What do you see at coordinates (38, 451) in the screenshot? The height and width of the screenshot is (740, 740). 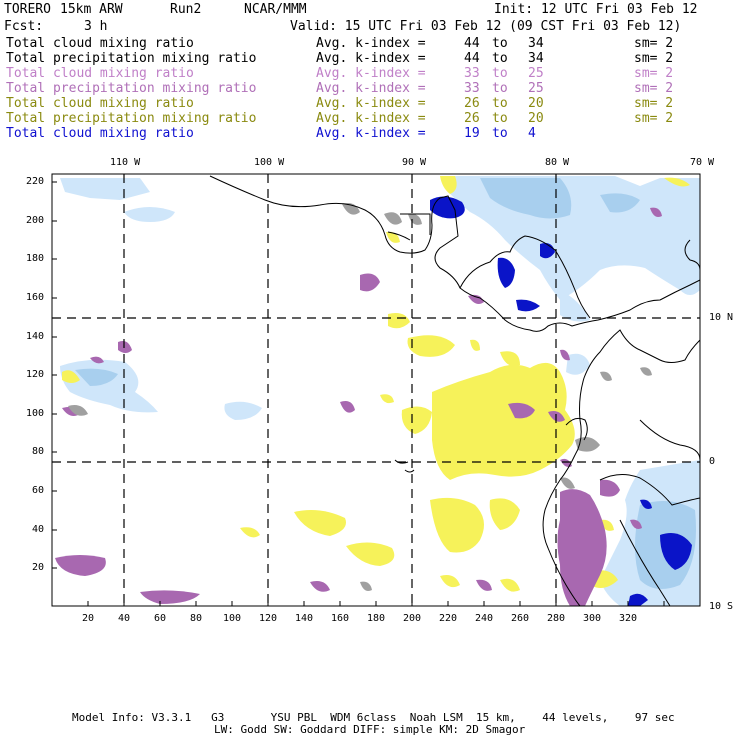 I see `y-tick-label: 80` at bounding box center [38, 451].